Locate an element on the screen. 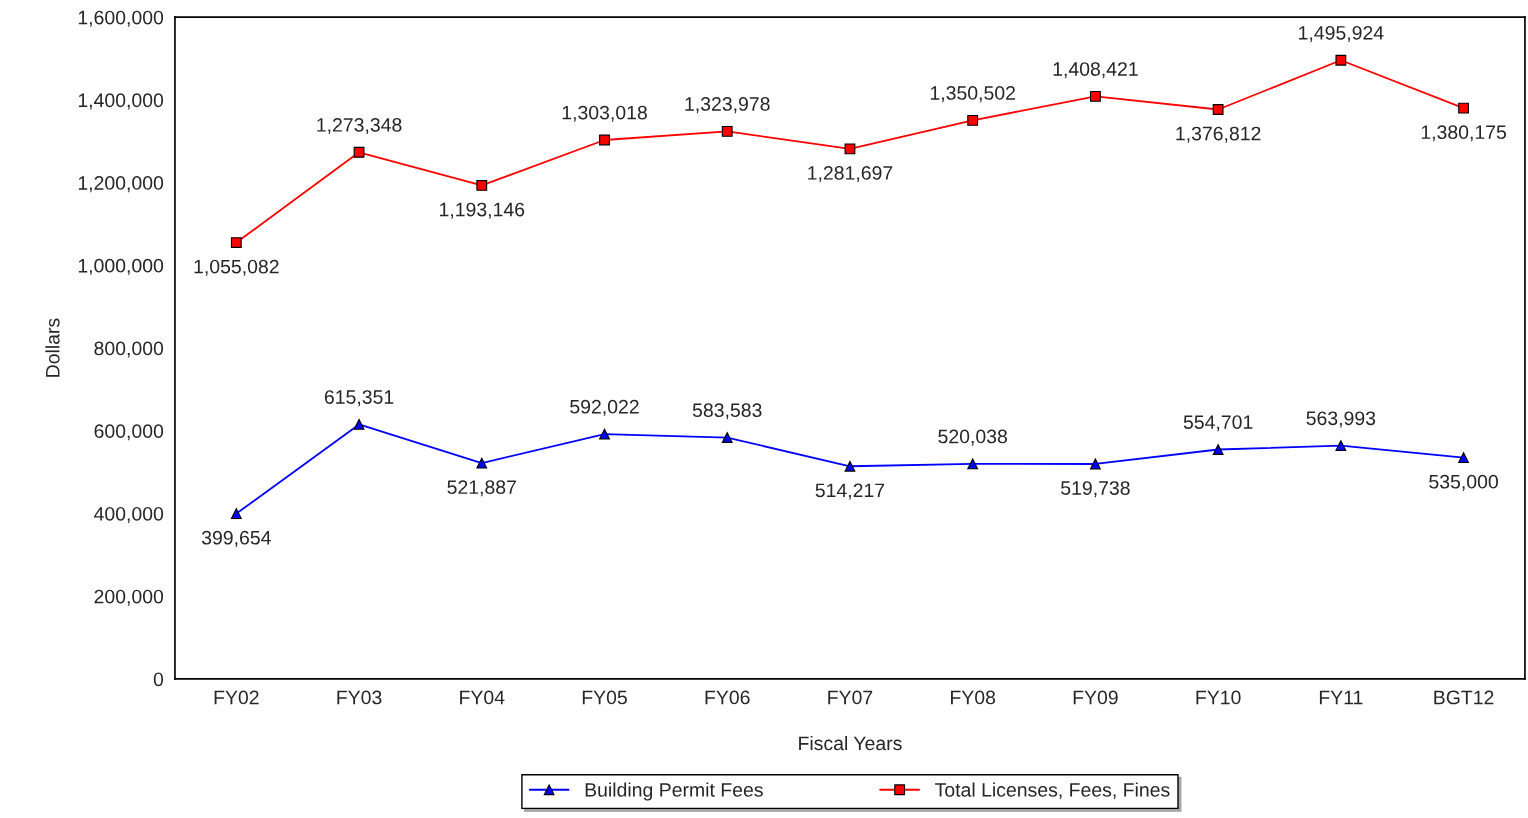 This screenshot has height=818, width=1528. data-label: 1,408,421 is located at coordinates (1095, 70).